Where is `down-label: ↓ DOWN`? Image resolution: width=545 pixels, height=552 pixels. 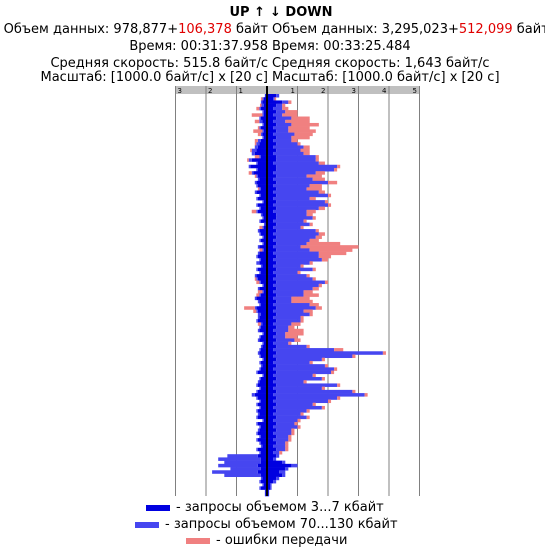
down-label: ↓ DOWN is located at coordinates (301, 12).